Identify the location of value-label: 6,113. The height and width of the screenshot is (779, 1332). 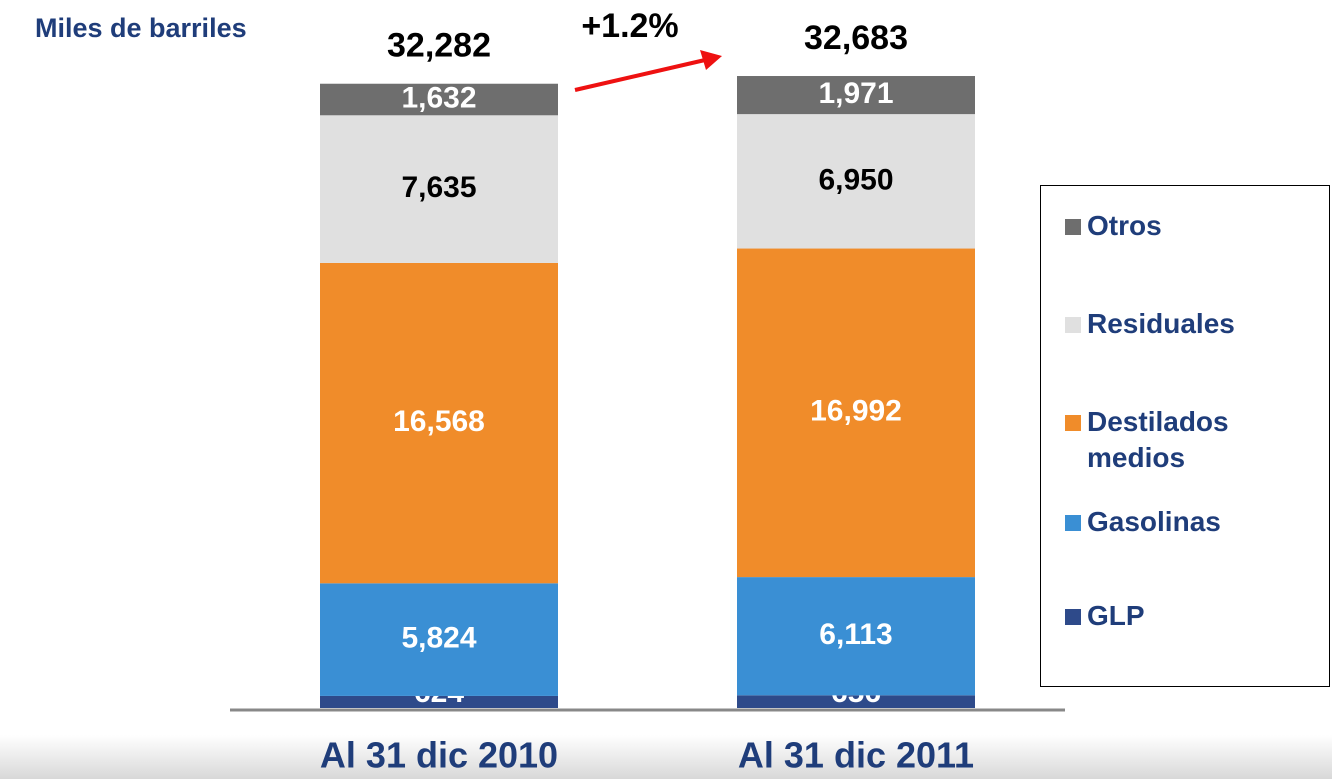
(855, 634).